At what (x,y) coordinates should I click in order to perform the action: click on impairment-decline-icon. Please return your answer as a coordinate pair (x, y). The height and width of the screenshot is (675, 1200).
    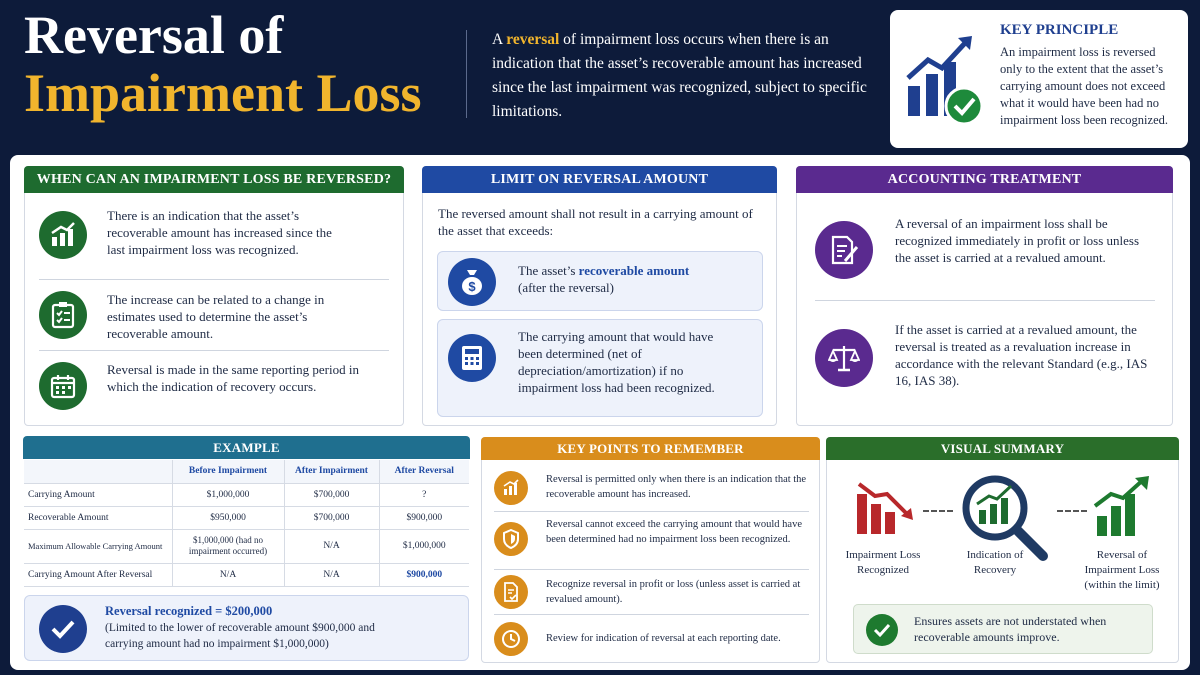
    Looking at the image, I should click on (885, 508).